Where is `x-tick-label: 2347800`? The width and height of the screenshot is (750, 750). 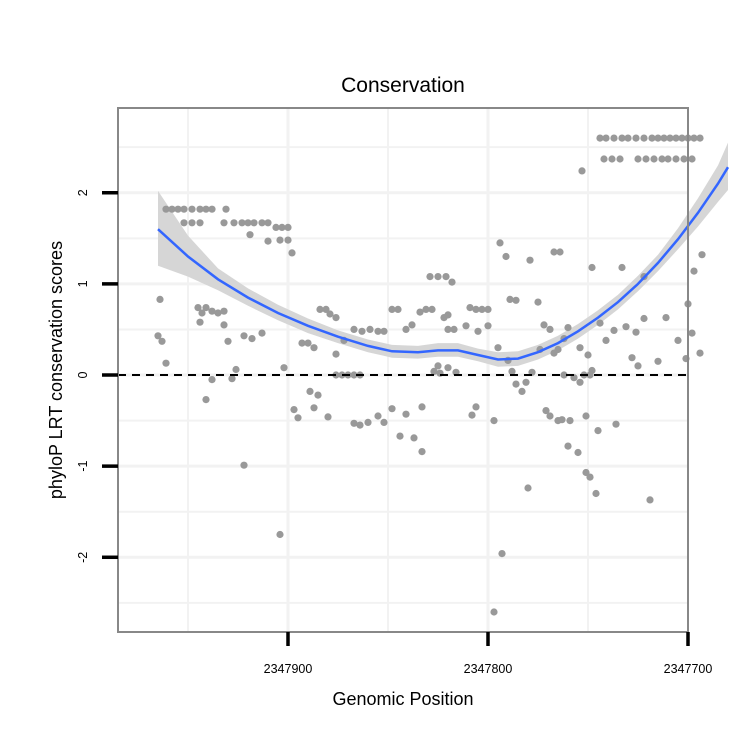 x-tick-label: 2347800 is located at coordinates (488, 669).